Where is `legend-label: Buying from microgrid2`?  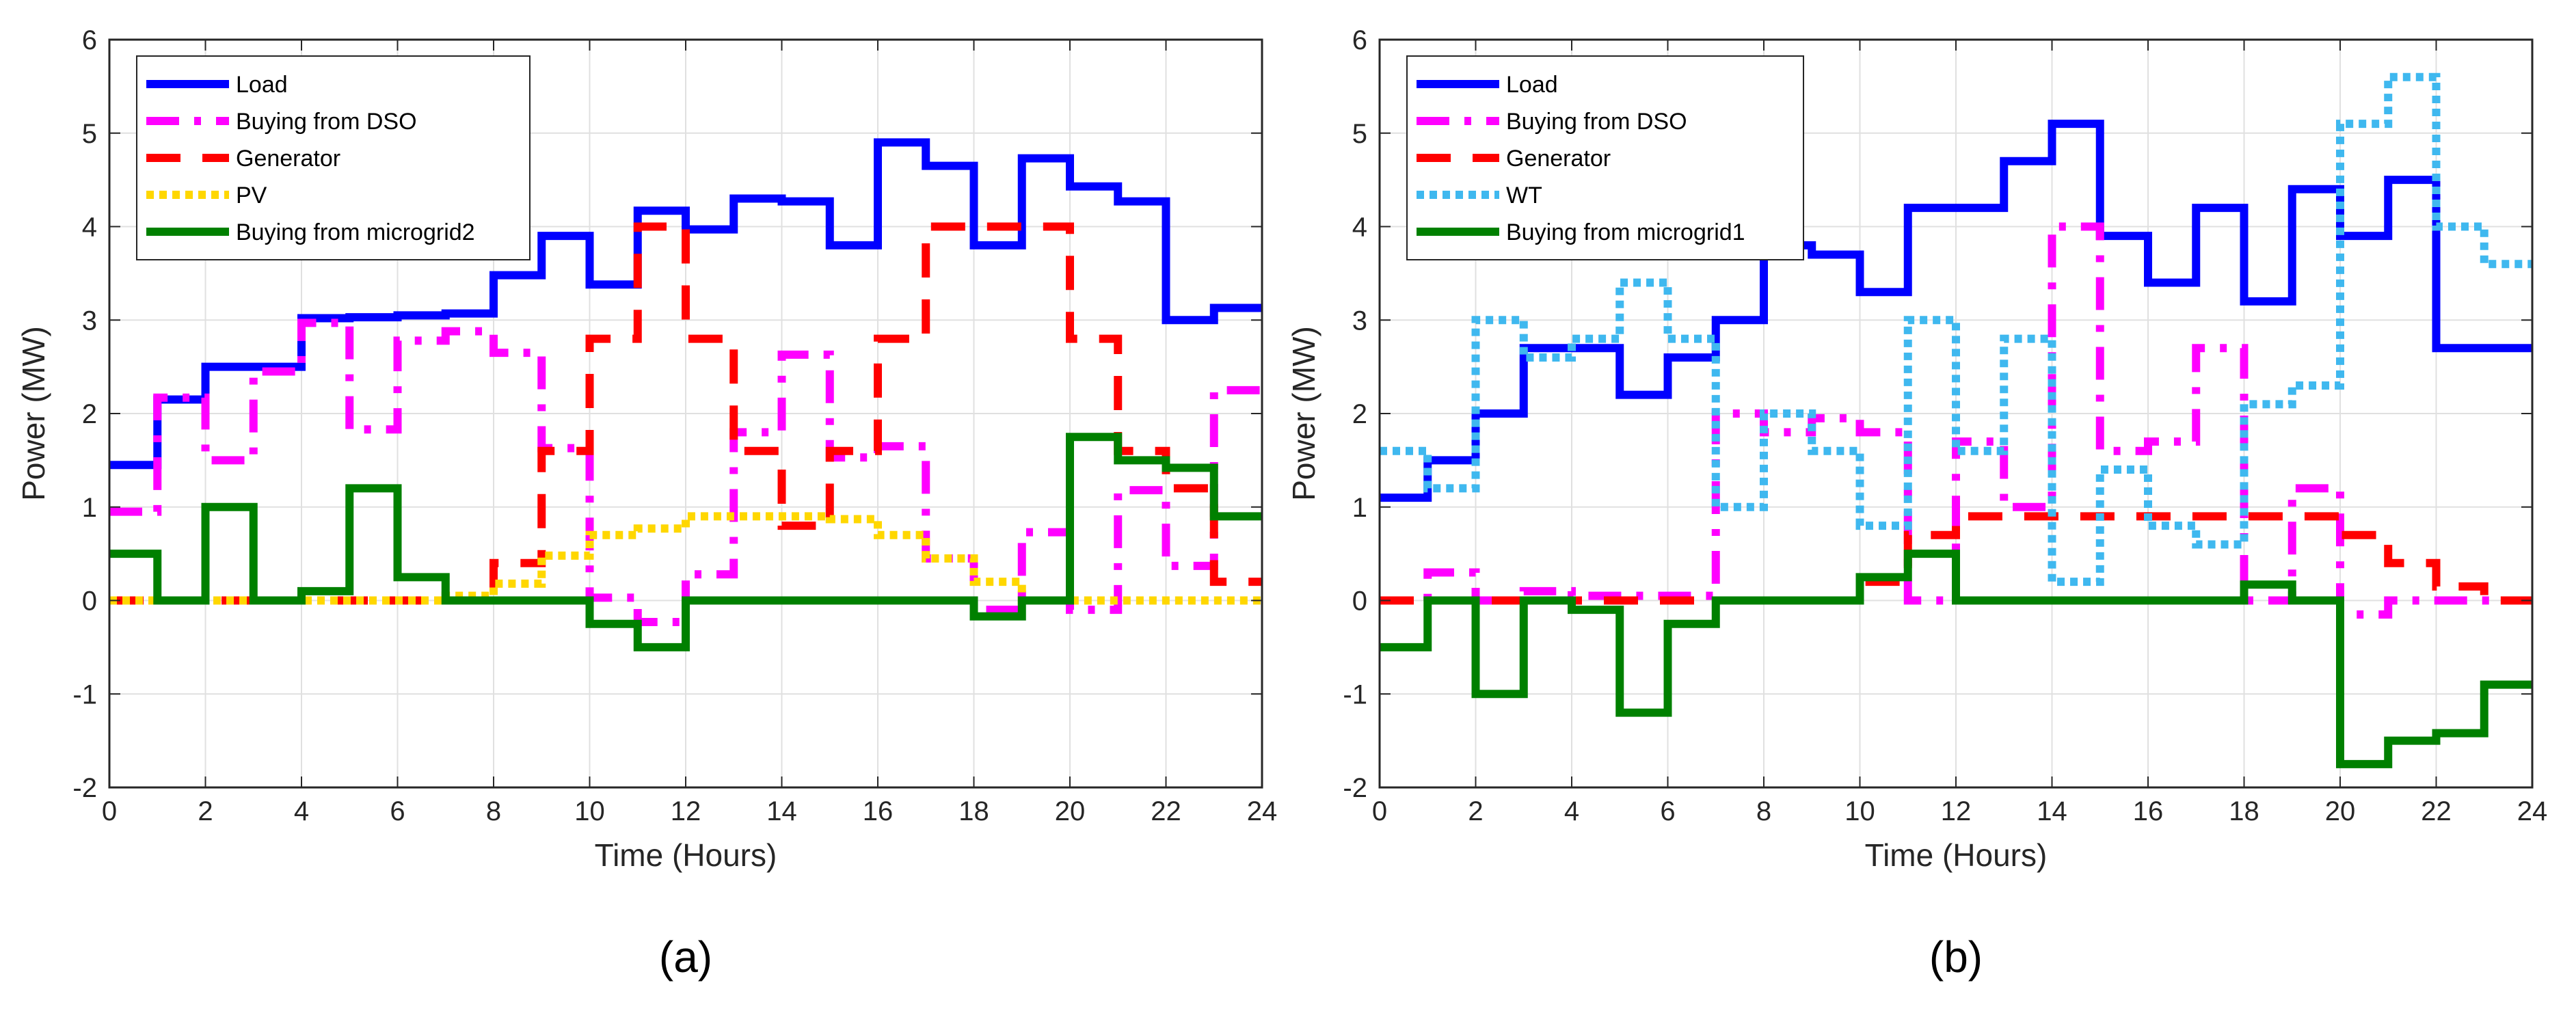
legend-label: Buying from microgrid2 is located at coordinates (355, 232).